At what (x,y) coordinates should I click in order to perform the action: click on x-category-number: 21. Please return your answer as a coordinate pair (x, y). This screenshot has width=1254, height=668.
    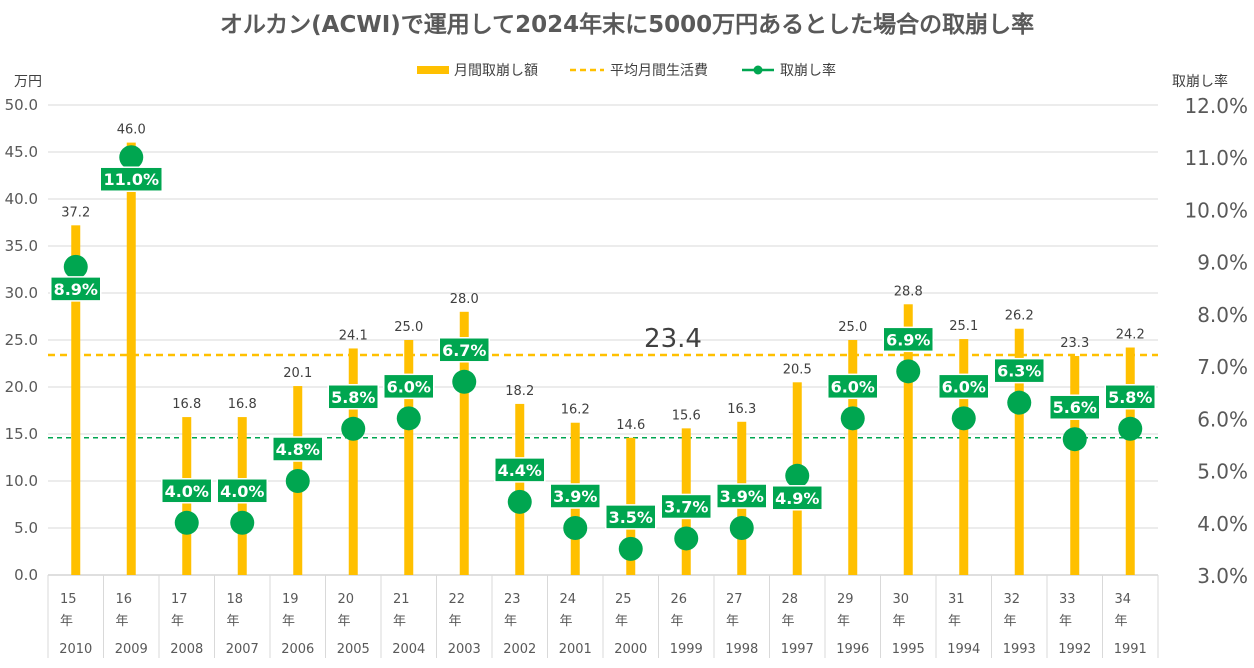
    Looking at the image, I should click on (401, 599).